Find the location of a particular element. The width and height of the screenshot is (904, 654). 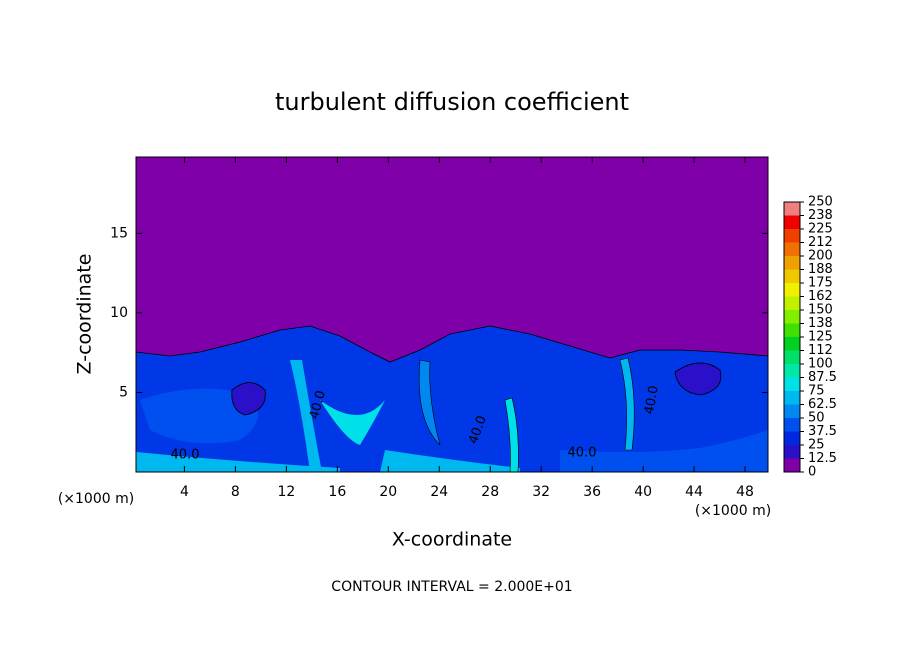

x-axis-label: X-coordinate is located at coordinates (452, 540).